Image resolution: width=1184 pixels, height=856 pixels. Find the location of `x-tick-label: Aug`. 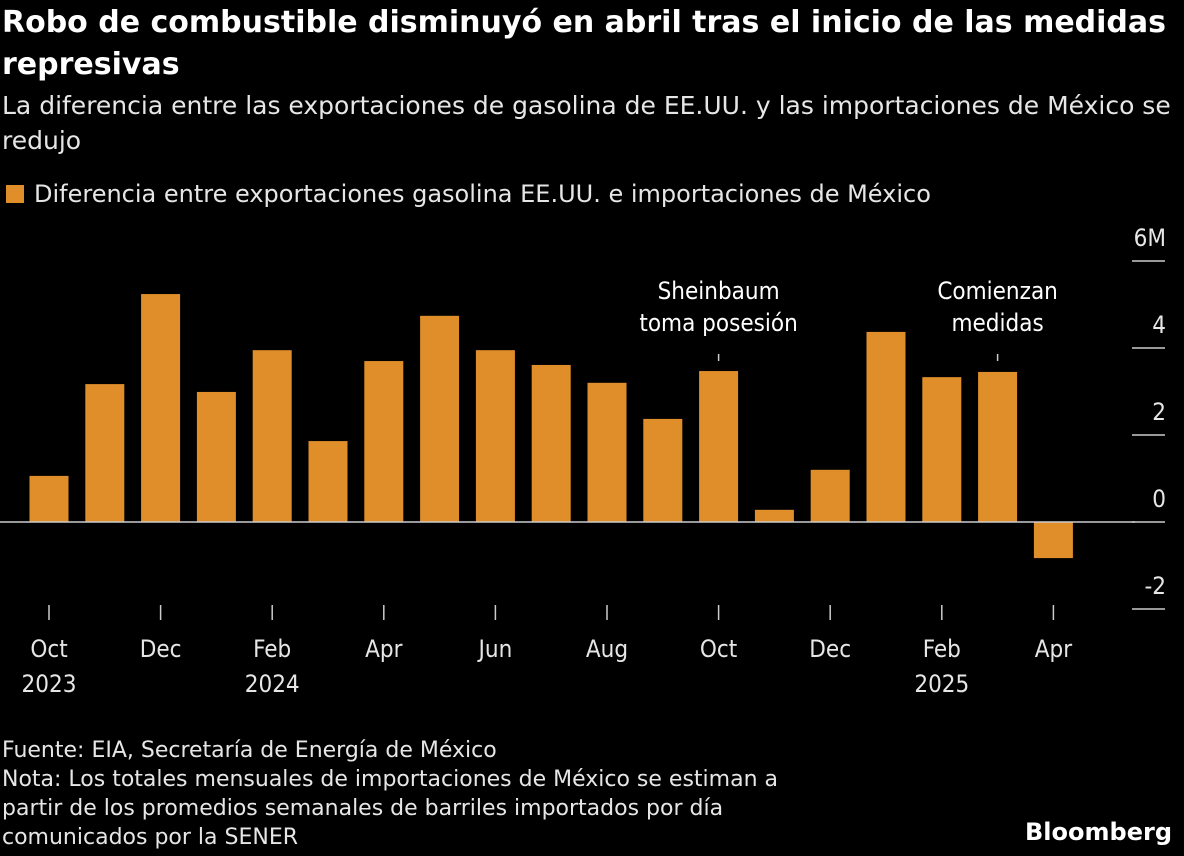

x-tick-label: Aug is located at coordinates (607, 649).